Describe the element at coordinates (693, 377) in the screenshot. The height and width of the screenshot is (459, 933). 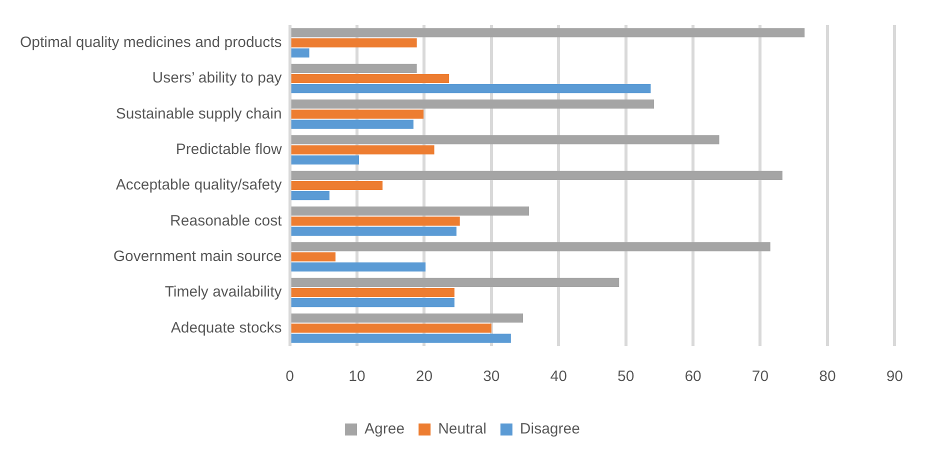
I see `x-tick-label: 60` at that location.